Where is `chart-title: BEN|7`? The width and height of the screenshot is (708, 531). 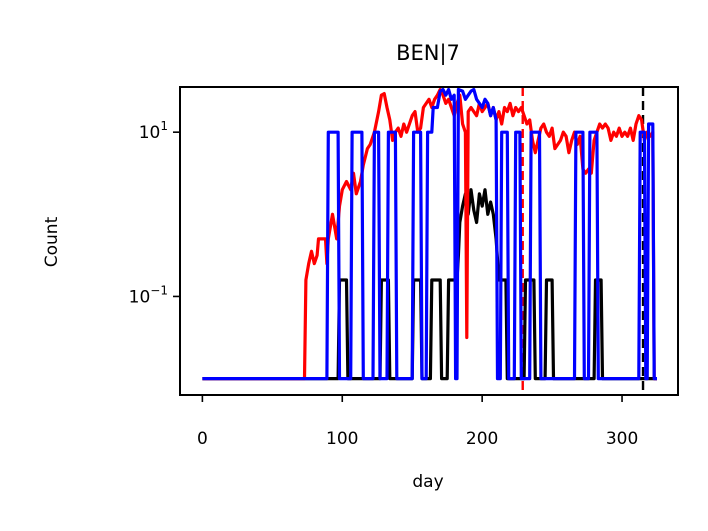 chart-title: BEN|7 is located at coordinates (428, 53).